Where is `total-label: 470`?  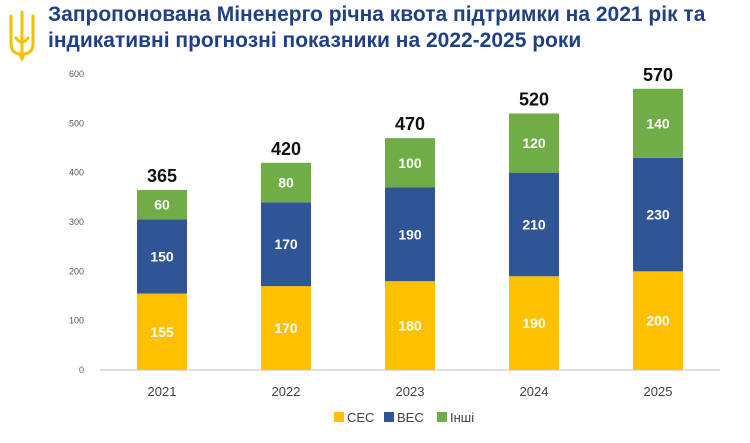
total-label: 470 is located at coordinates (410, 124).